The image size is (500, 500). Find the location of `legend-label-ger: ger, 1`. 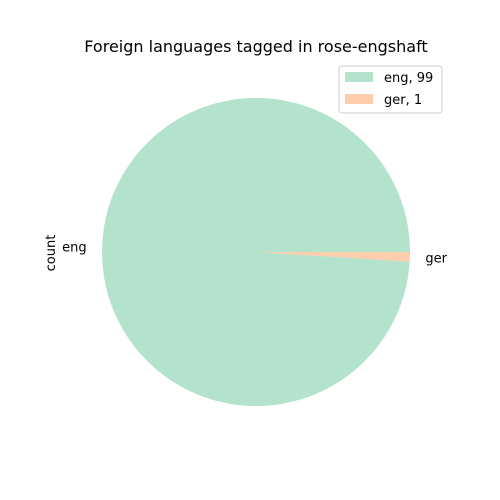

legend-label-ger: ger, 1 is located at coordinates (403, 100).